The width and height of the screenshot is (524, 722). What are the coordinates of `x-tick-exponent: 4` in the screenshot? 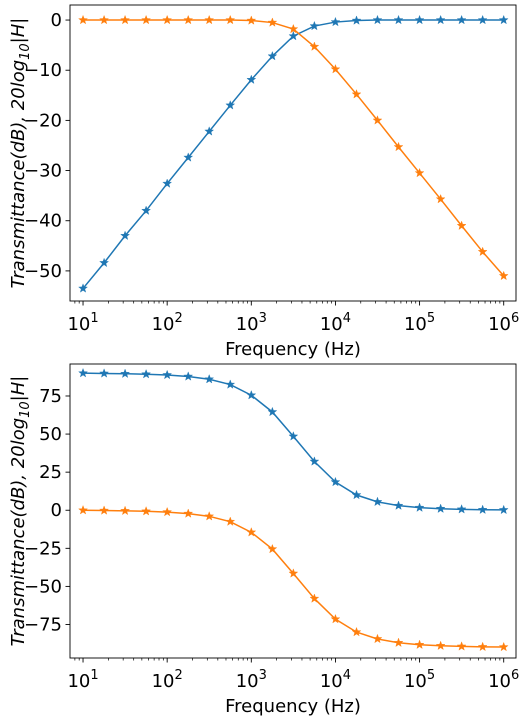 It's located at (347, 675).